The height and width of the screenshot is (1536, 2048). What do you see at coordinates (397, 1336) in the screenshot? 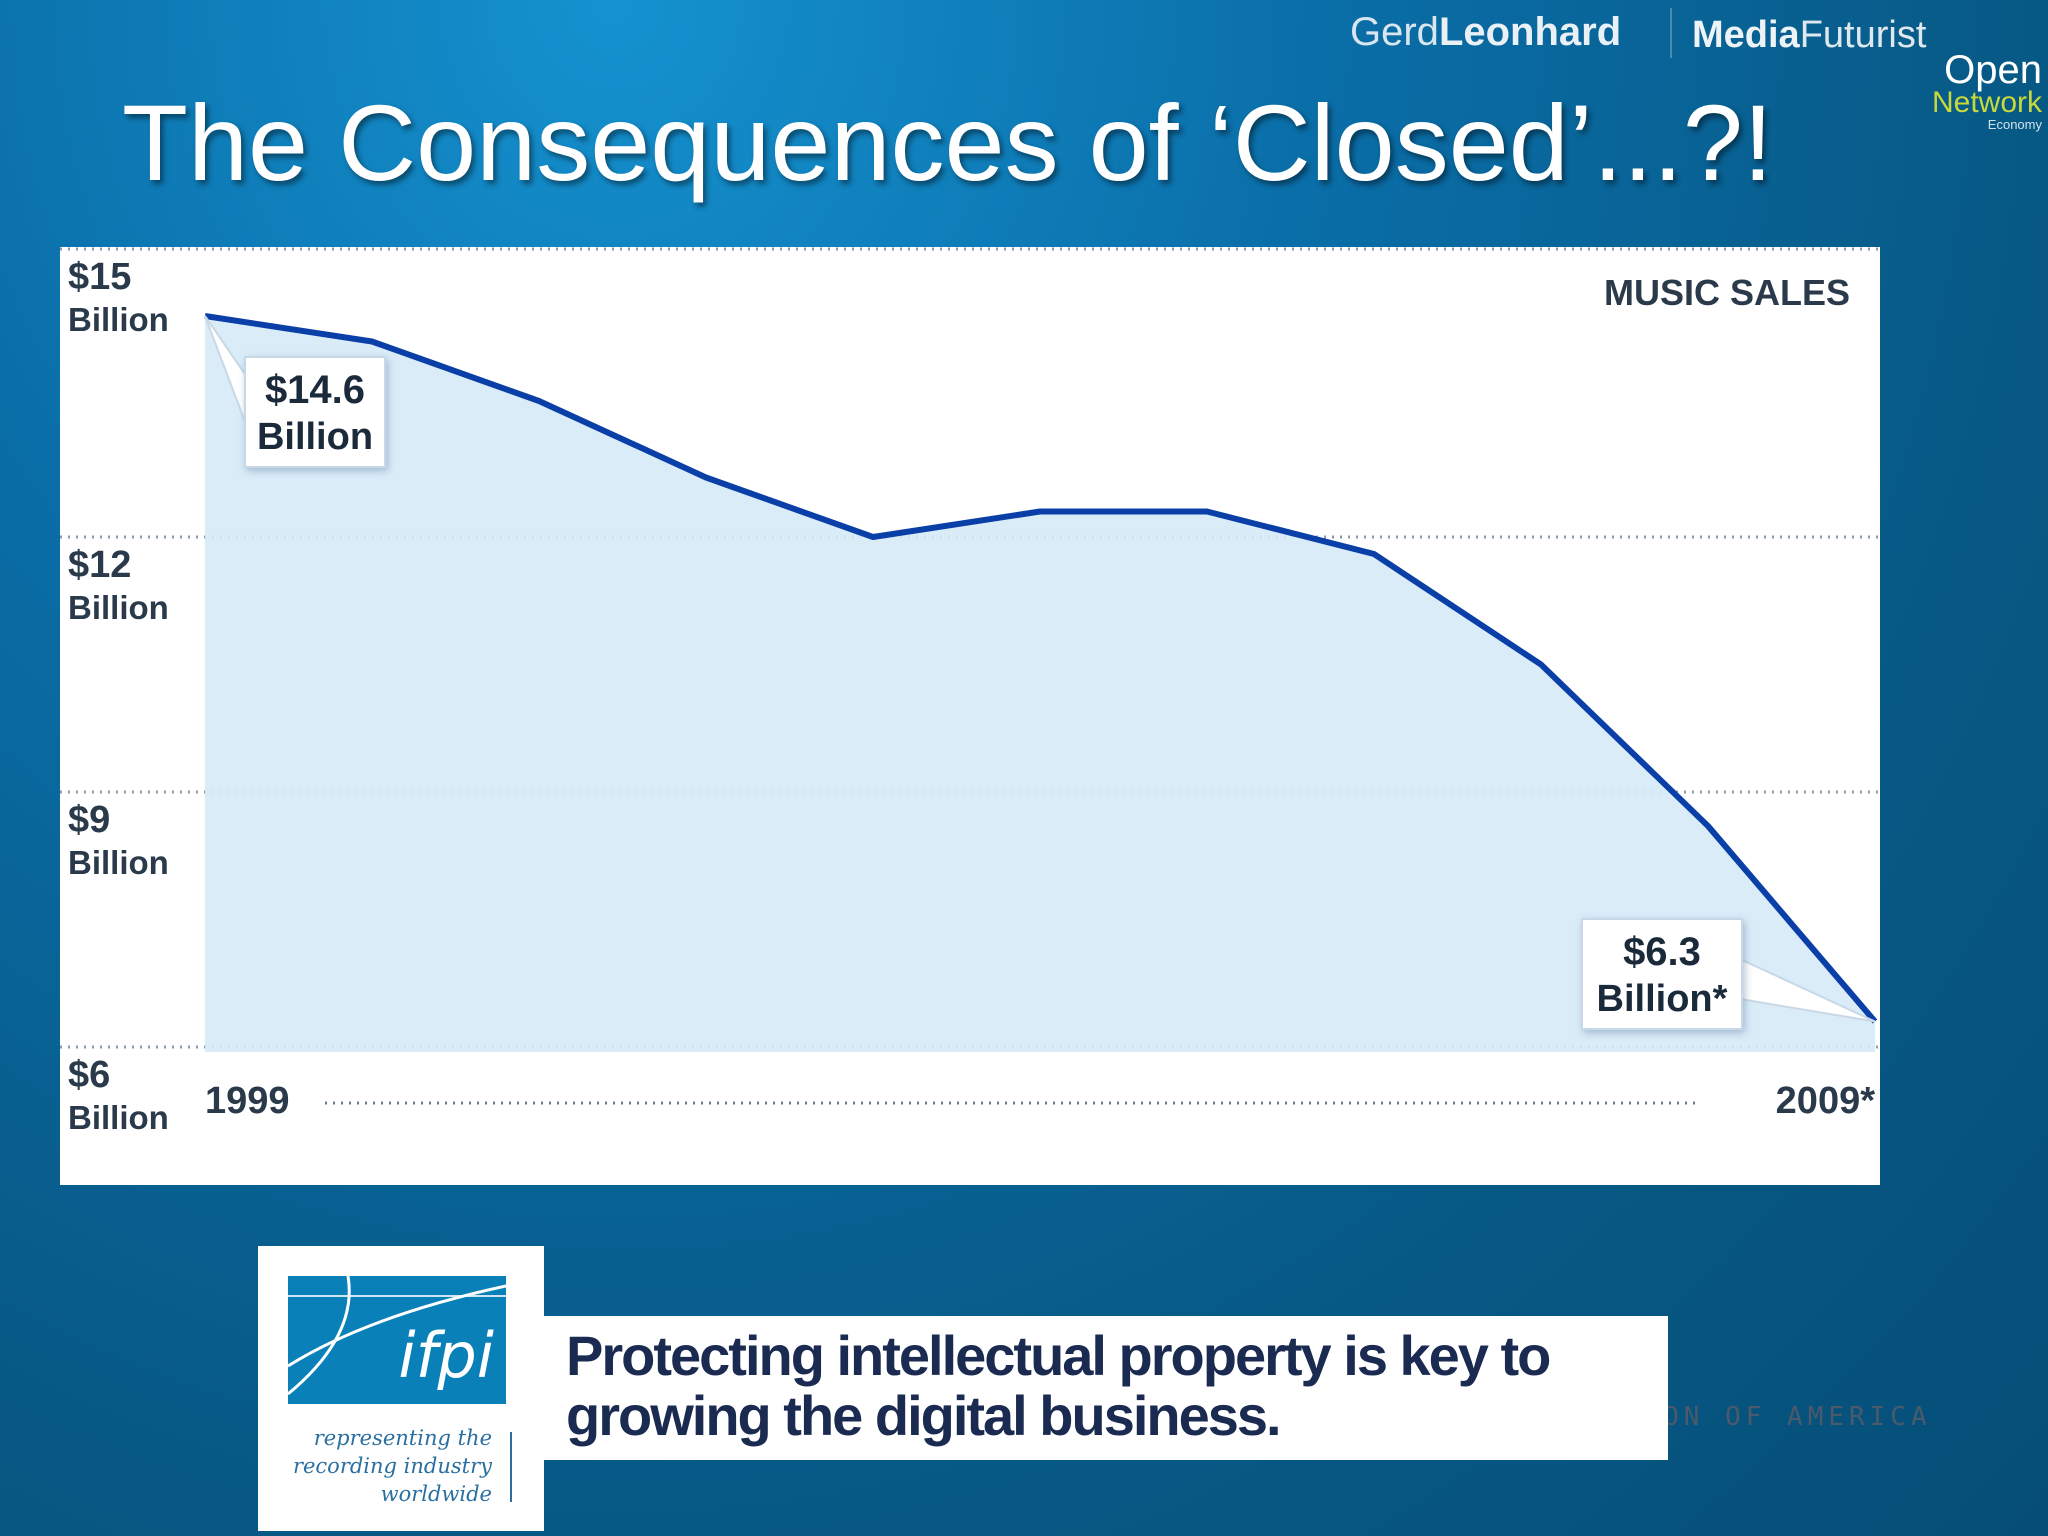
I see `ifpi-swoosh-icon` at bounding box center [397, 1336].